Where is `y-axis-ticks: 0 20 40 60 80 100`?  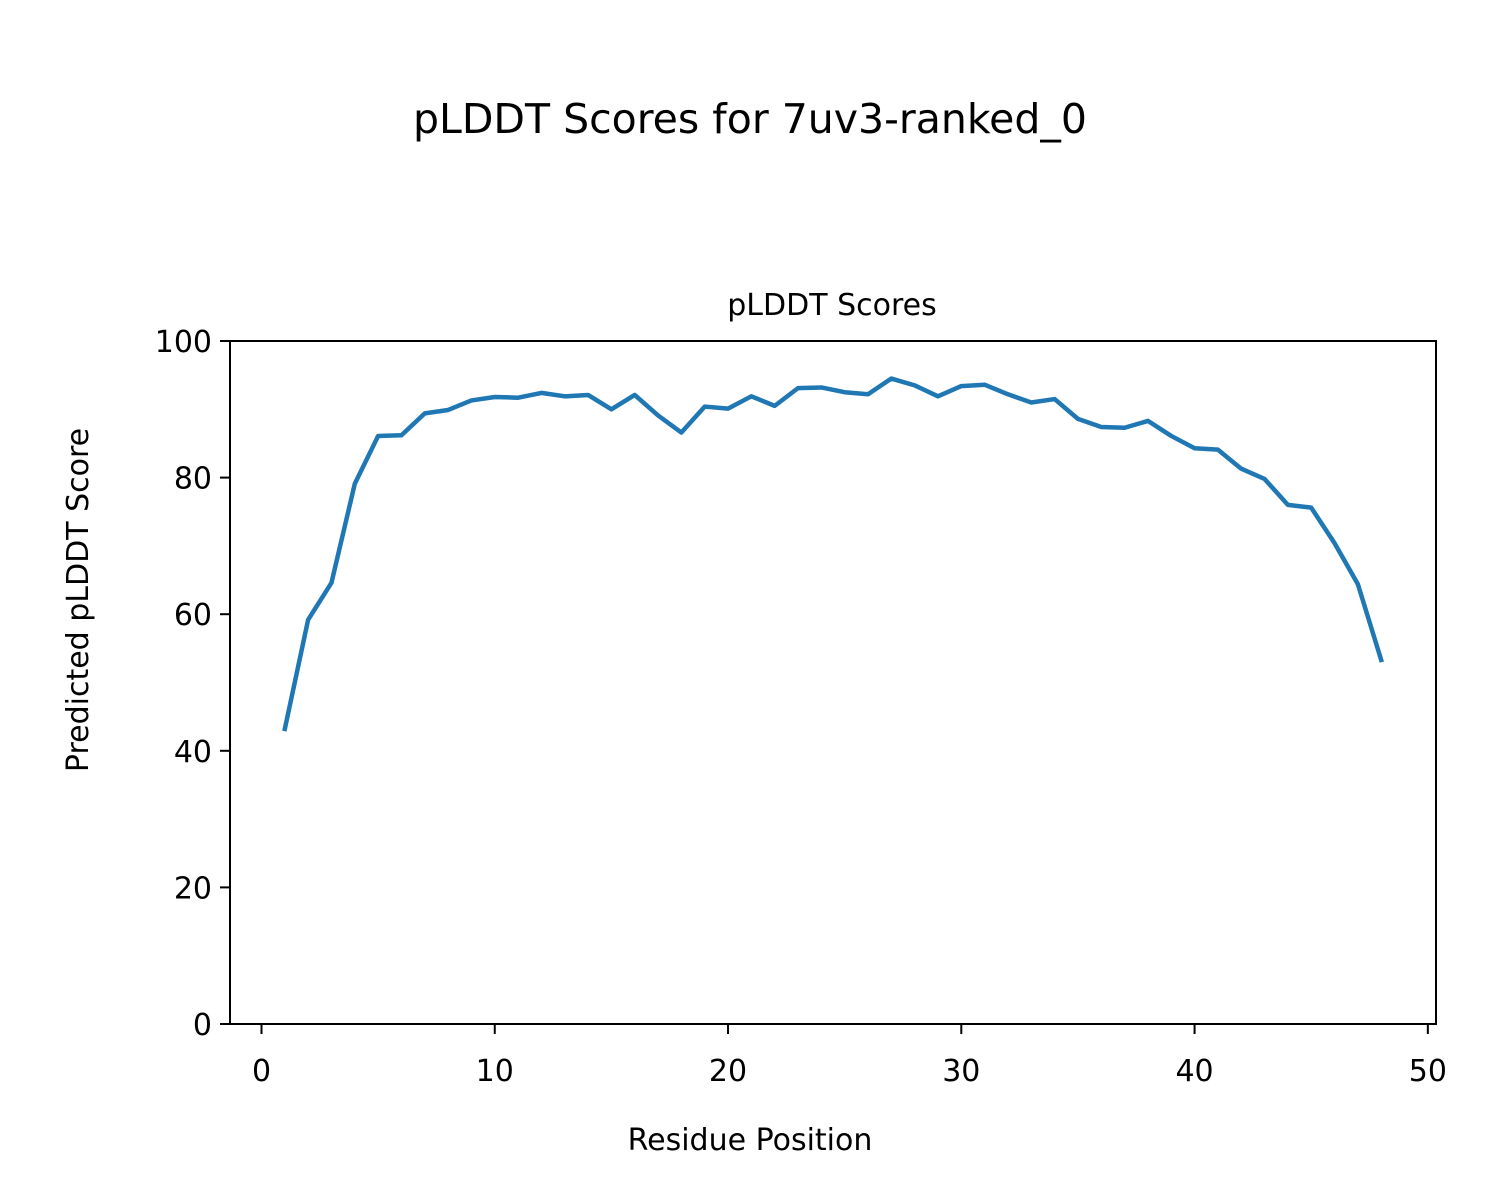 y-axis-ticks: 0 20 40 60 80 100 is located at coordinates (192, 684).